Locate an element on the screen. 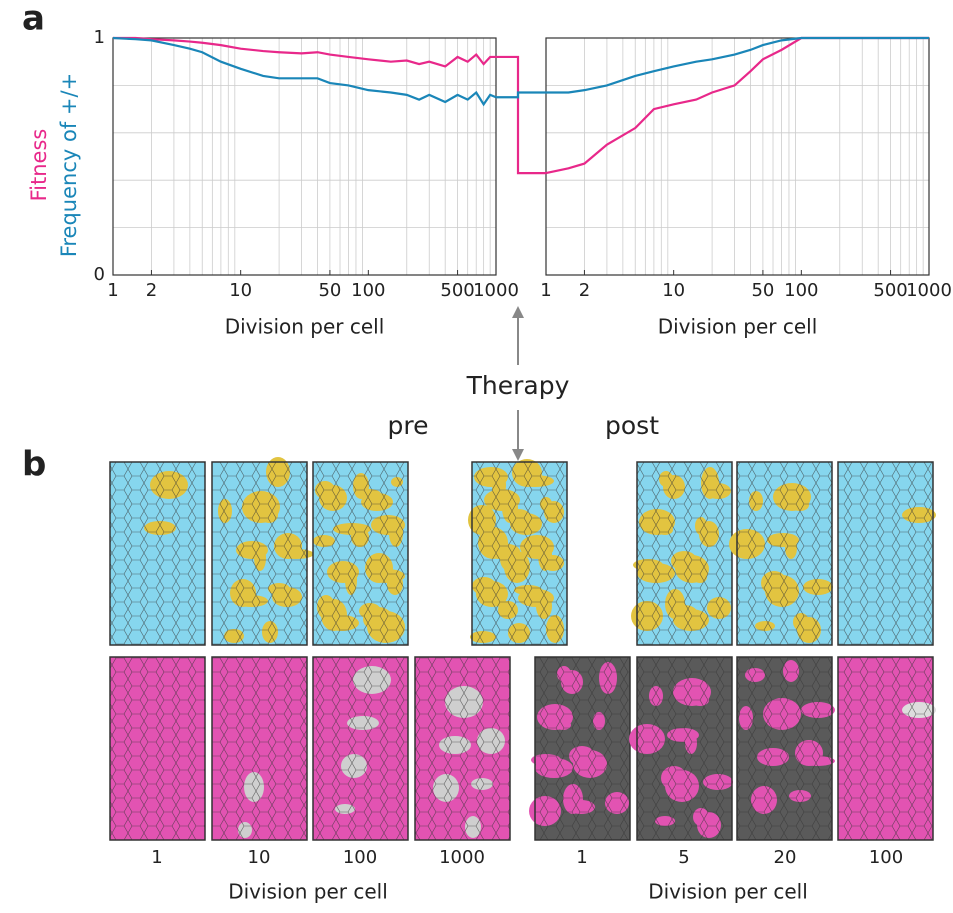  therapy-label: Therapy is located at coordinates (518, 385).